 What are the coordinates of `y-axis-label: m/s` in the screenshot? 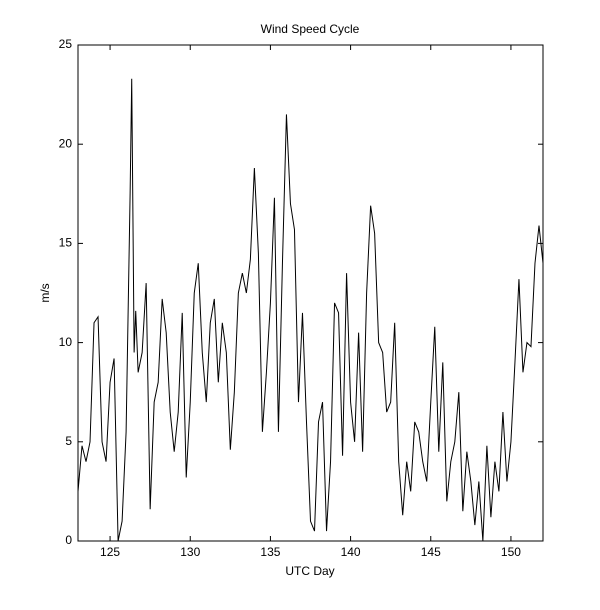 It's located at (45, 292).